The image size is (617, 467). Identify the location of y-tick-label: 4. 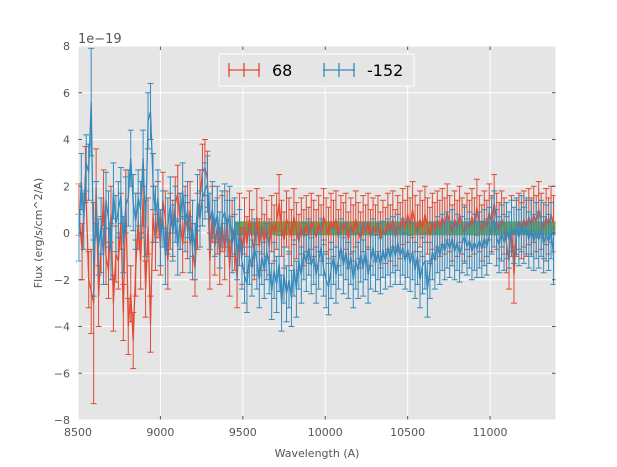
(66, 140).